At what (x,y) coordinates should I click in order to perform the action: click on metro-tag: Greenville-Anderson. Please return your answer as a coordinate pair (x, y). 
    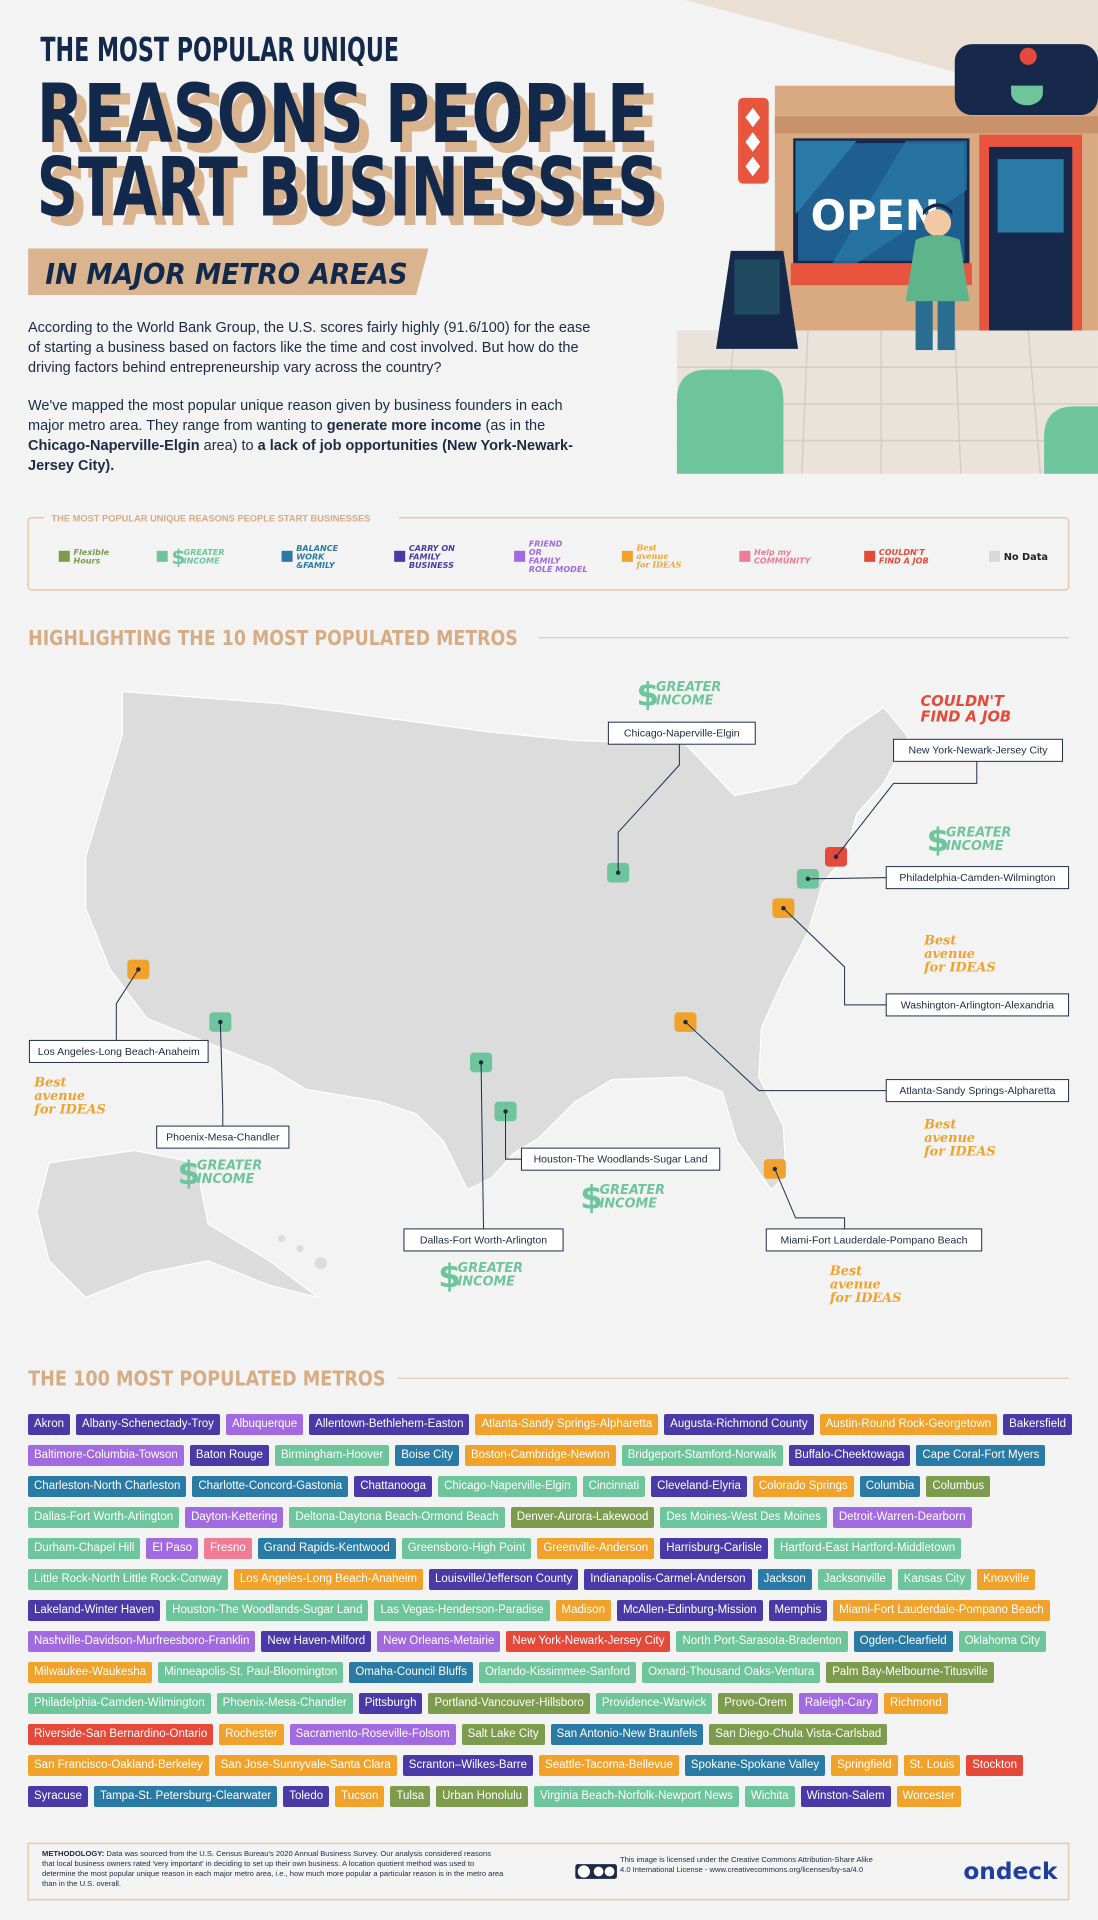
    Looking at the image, I should click on (596, 1548).